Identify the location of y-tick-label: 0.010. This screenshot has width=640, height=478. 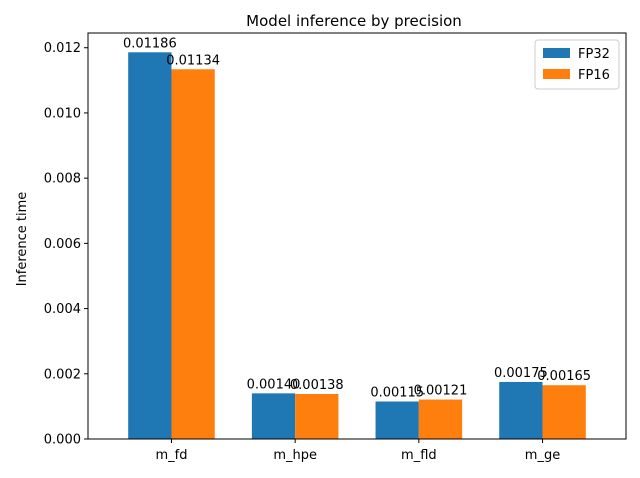
(62, 113).